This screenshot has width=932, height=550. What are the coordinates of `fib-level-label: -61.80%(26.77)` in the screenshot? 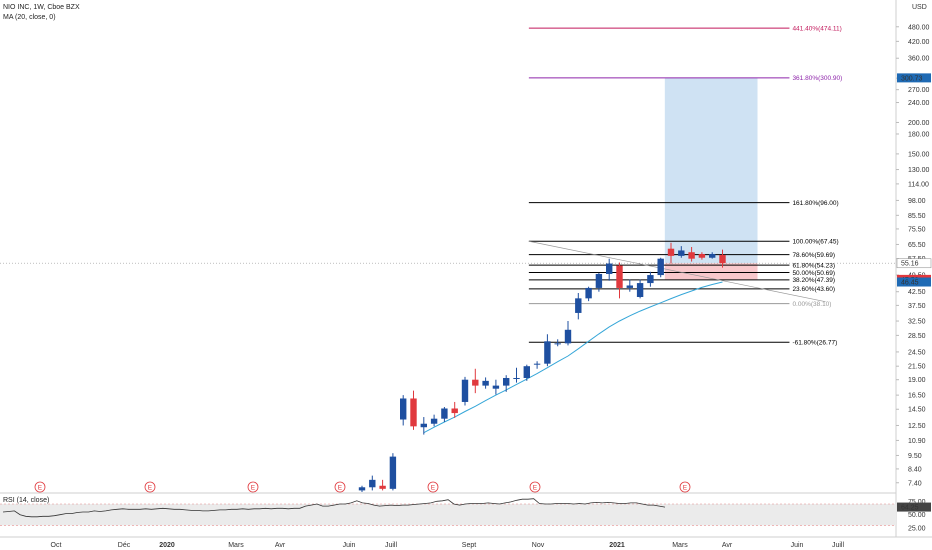 It's located at (814, 343).